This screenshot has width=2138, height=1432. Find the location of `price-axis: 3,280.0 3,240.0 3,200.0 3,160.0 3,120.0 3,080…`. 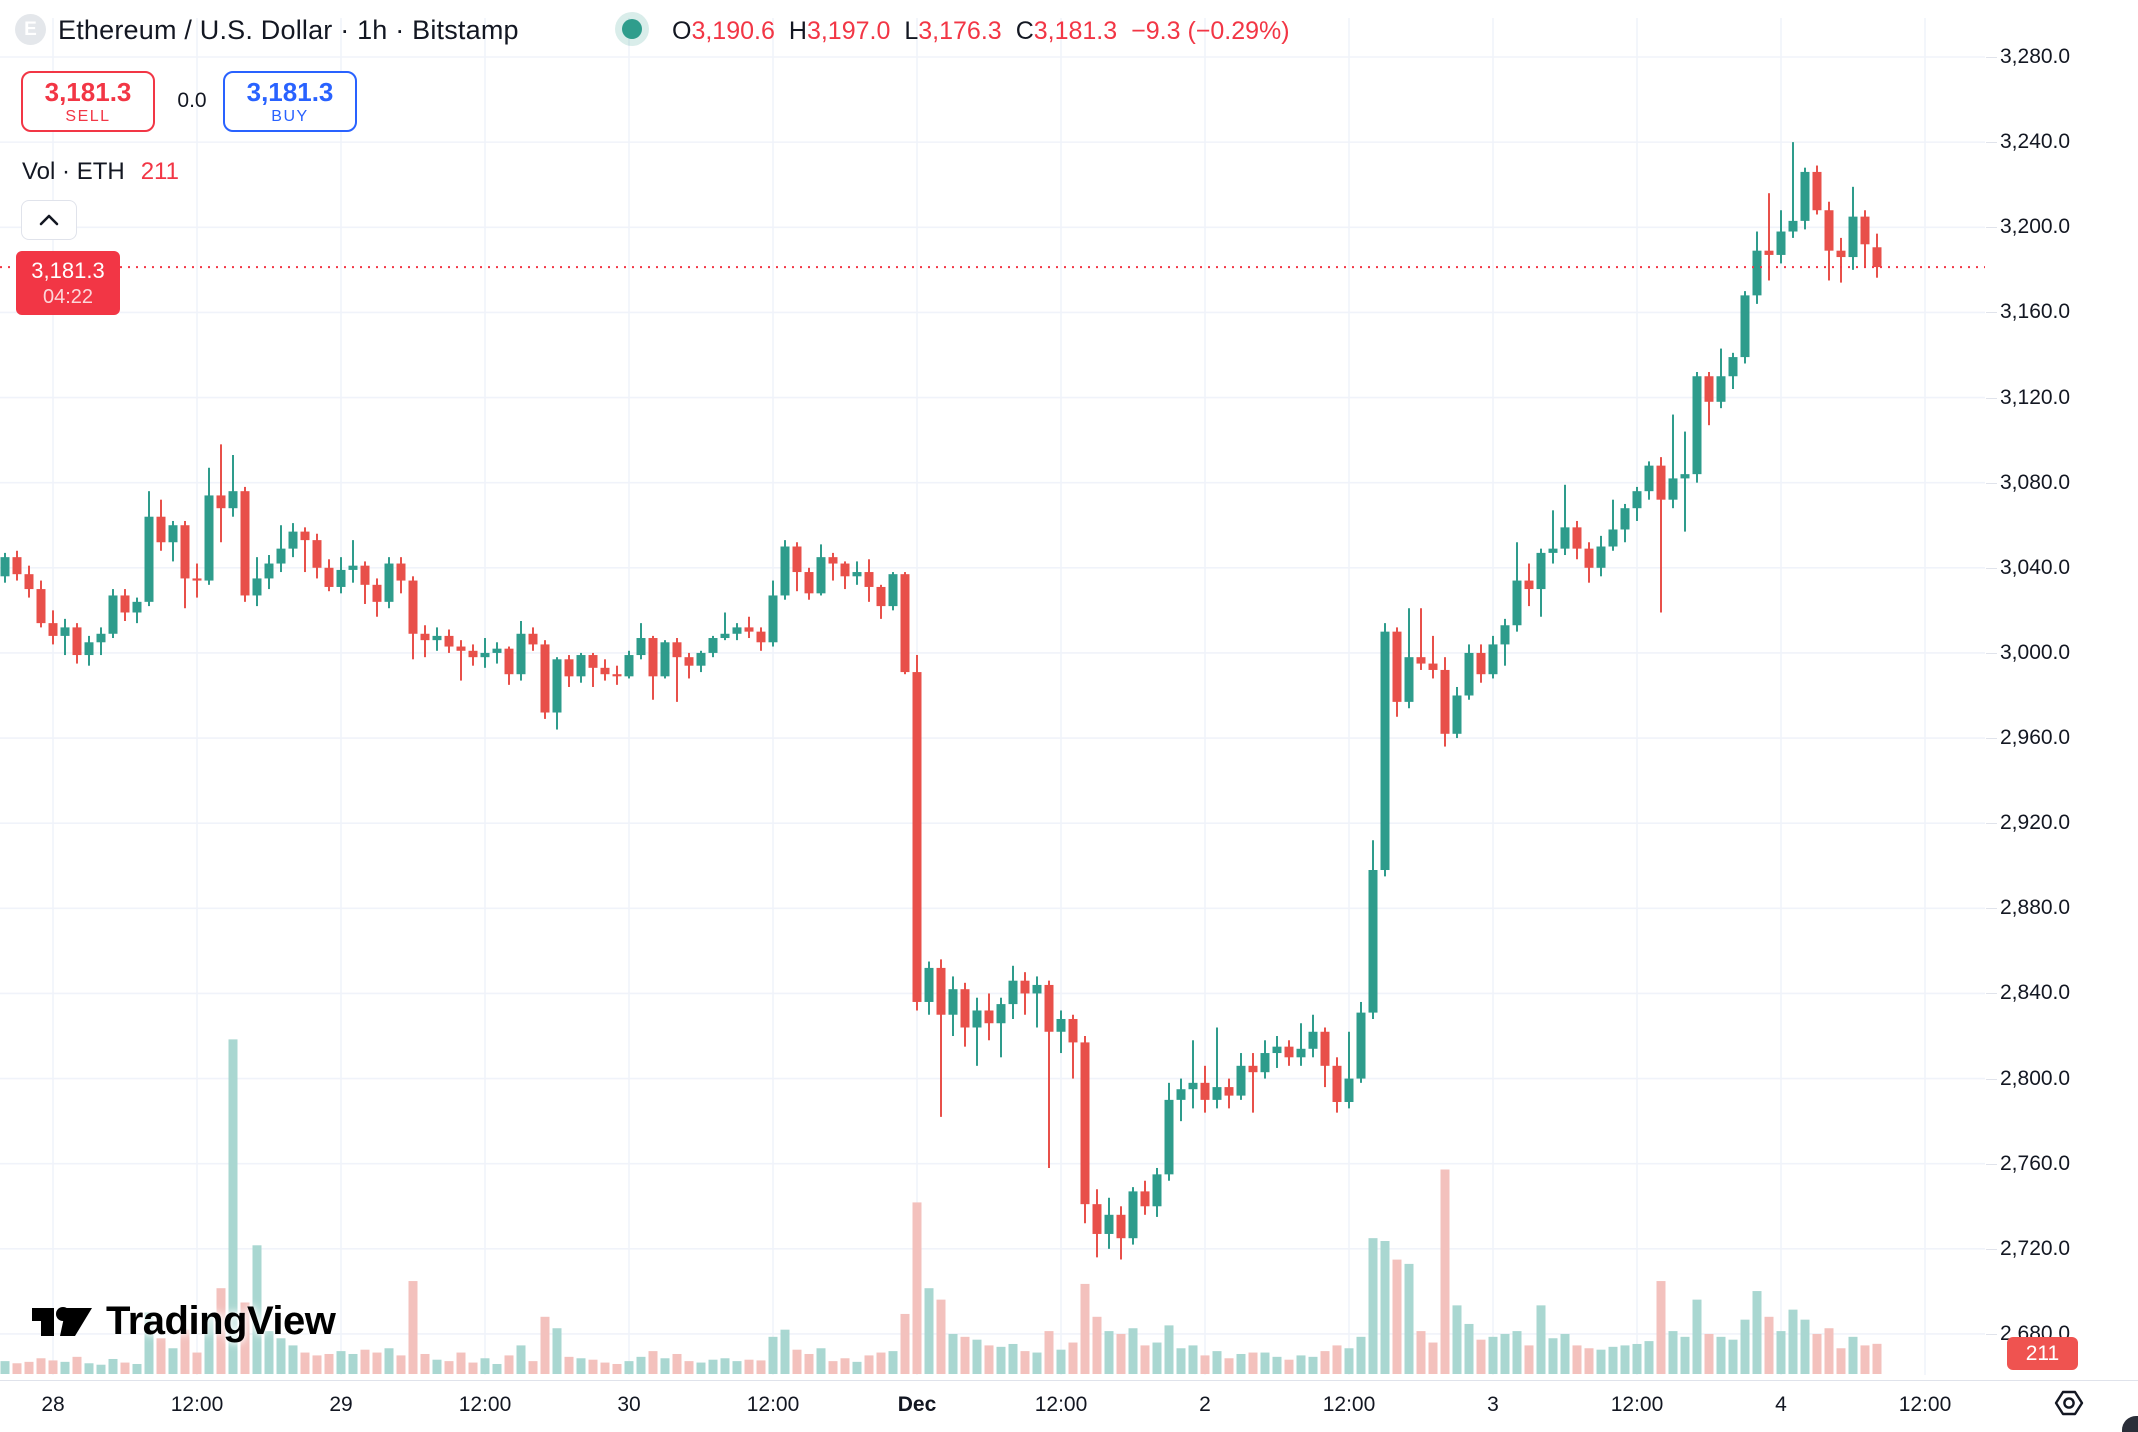

price-axis: 3,280.0 3,240.0 3,200.0 3,160.0 3,120.0 3,080… is located at coordinates (2062, 690).